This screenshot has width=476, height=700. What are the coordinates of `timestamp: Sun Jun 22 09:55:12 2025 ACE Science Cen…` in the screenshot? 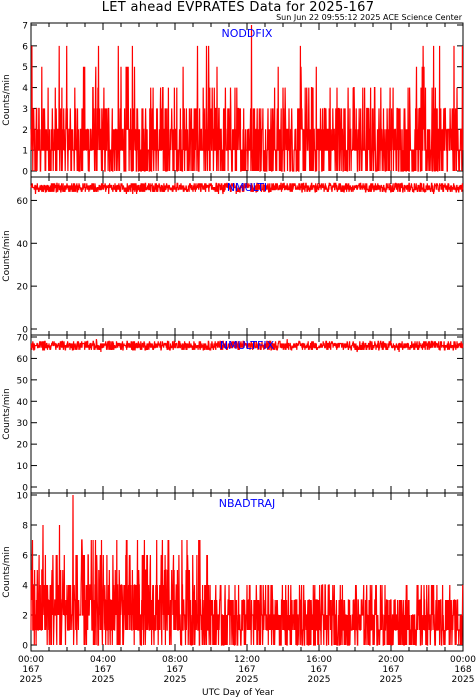 It's located at (369, 17).